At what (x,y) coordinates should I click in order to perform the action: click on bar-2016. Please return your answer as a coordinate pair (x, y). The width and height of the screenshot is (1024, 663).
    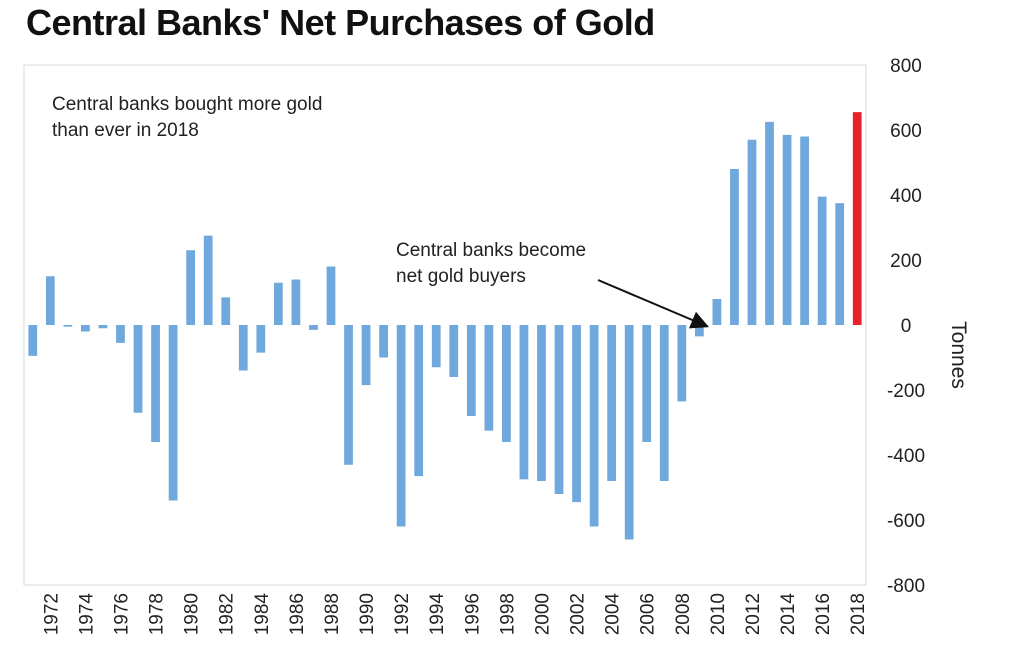
    Looking at the image, I should click on (822, 261).